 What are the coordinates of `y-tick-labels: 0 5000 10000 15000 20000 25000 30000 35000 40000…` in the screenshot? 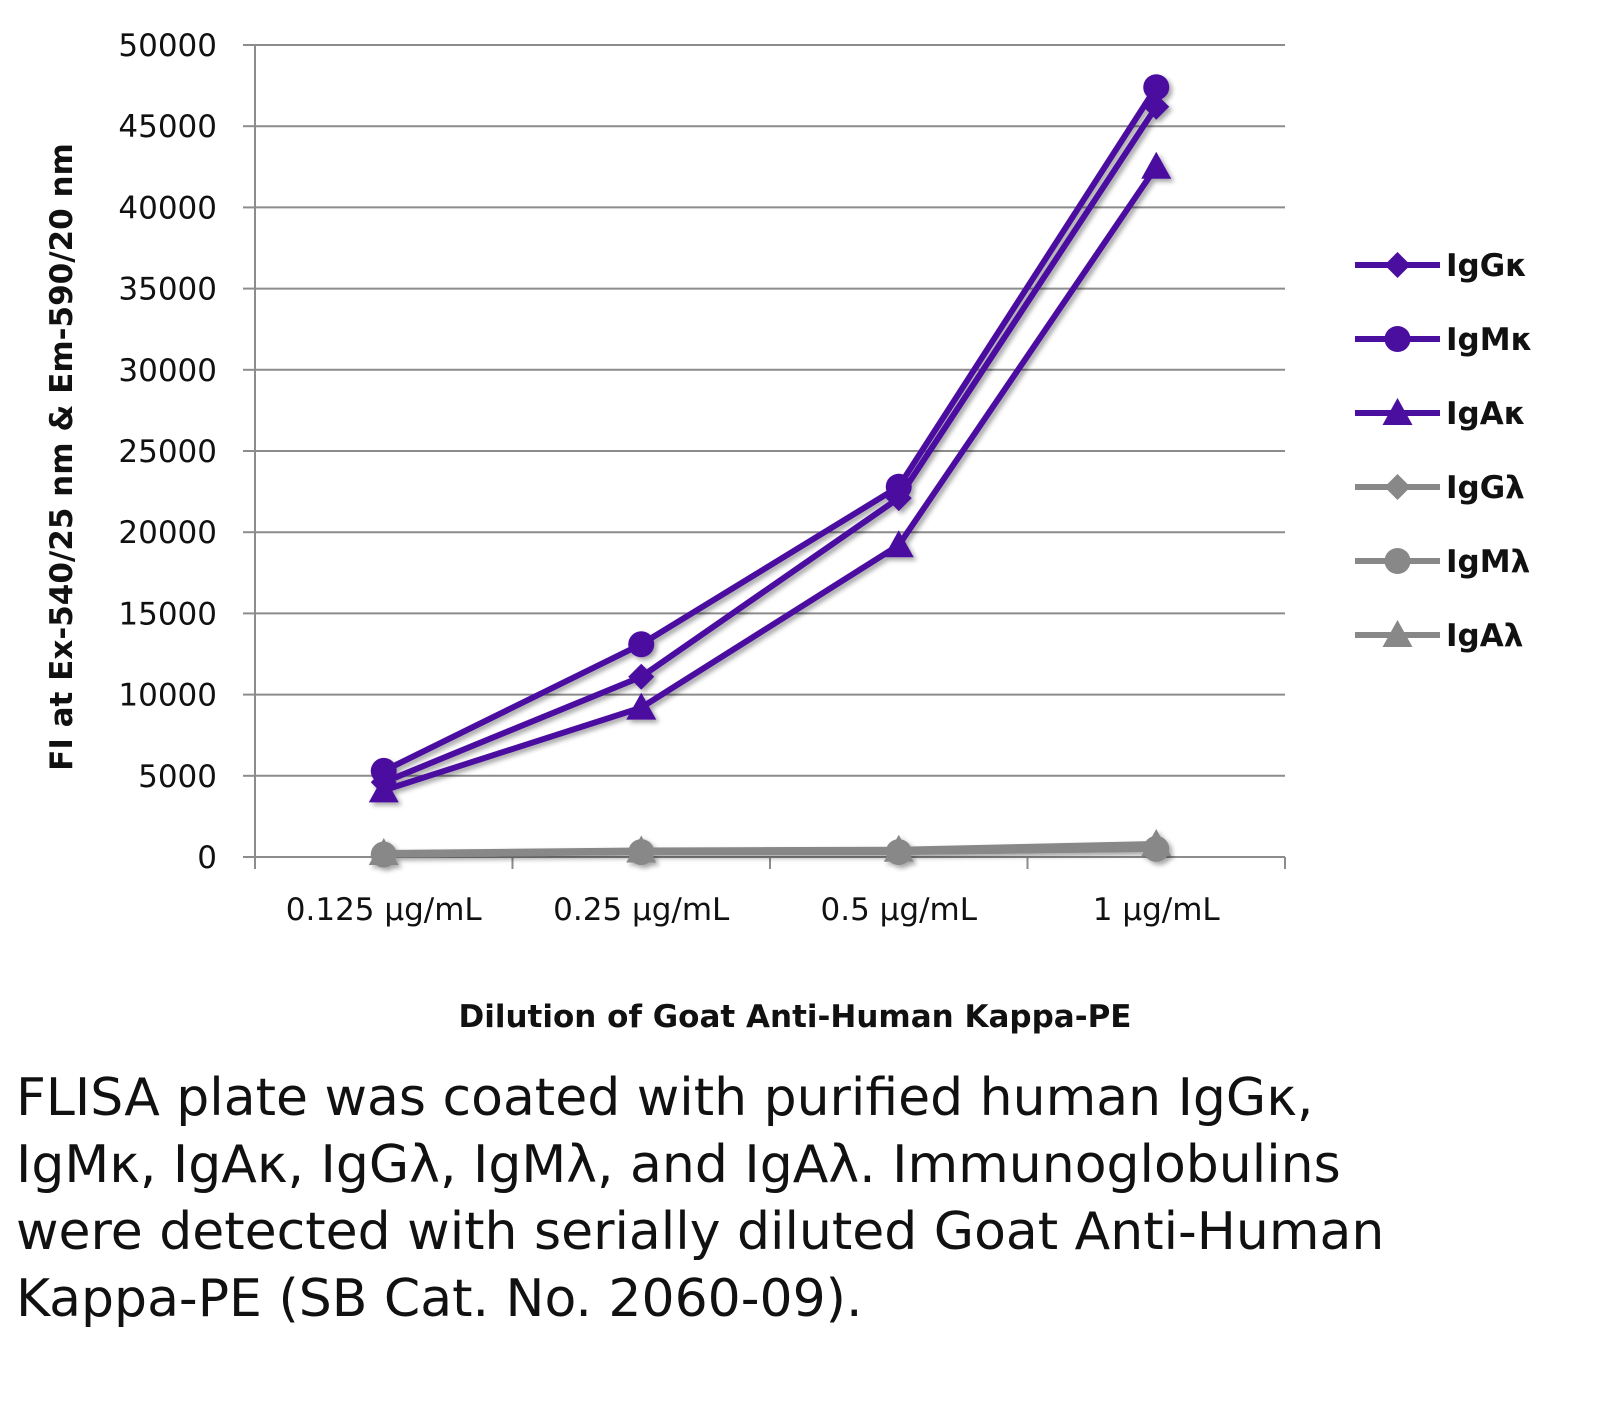 It's located at (167, 452).